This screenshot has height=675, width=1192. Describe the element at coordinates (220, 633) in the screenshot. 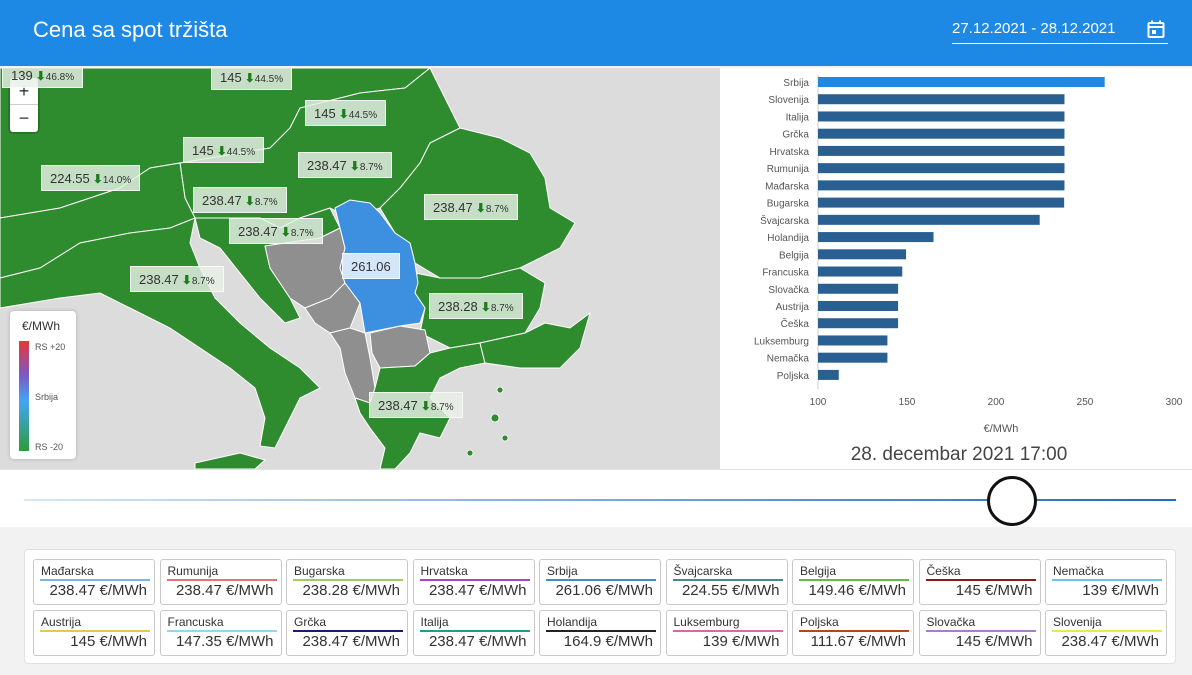

I see `price-card: Francuska 147.35 €/MWh` at that location.